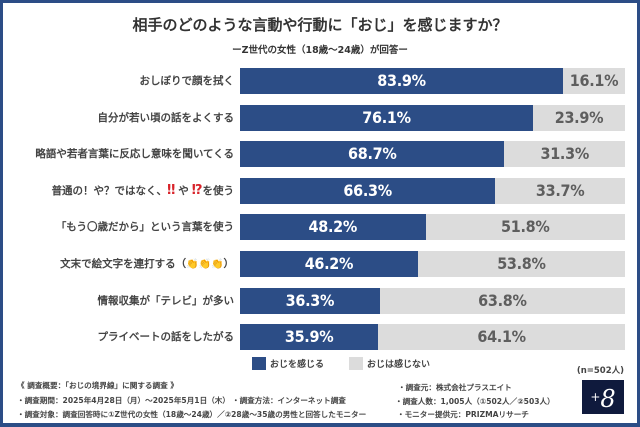 Image resolution: width=640 pixels, height=427 pixels. I want to click on data-label-feel-oji: 36.3%, so click(310, 300).